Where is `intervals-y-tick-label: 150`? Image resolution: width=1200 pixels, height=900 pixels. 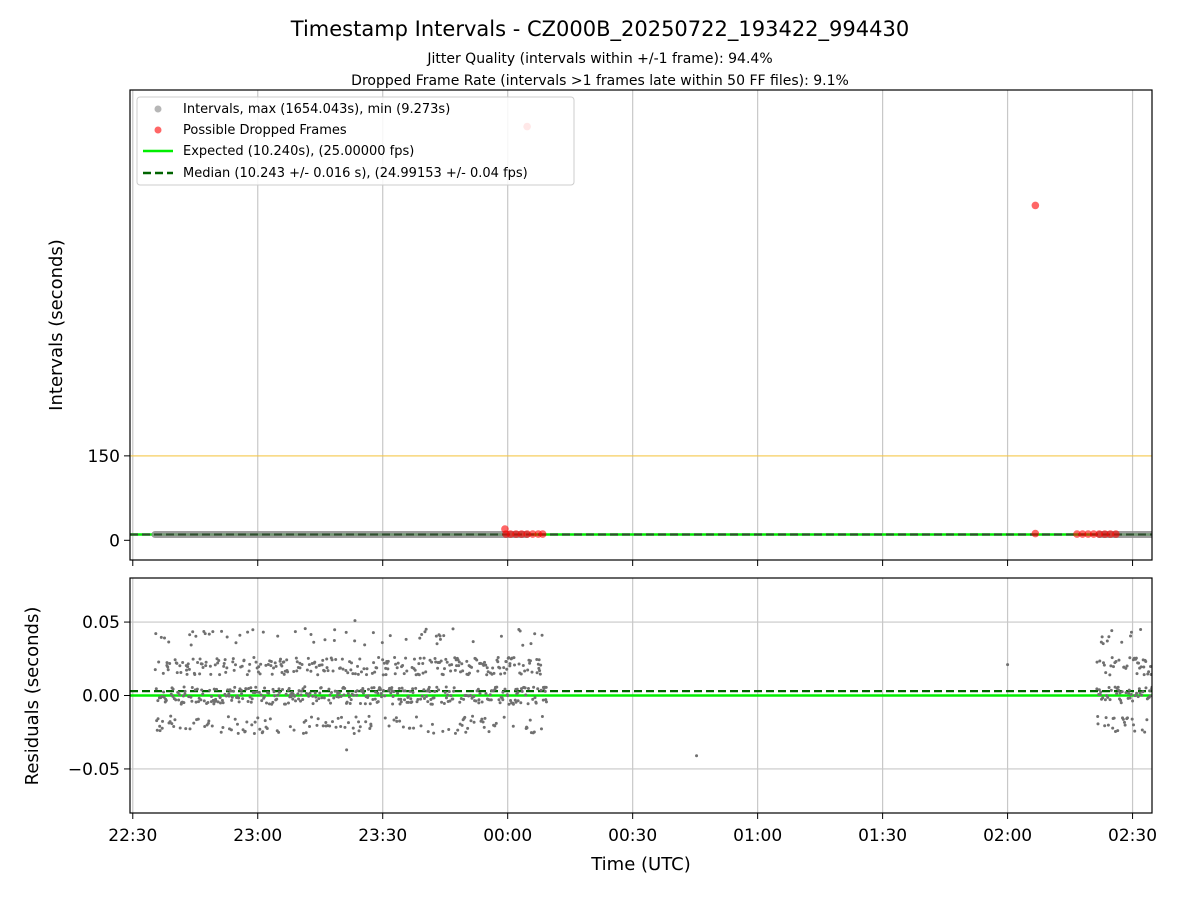
intervals-y-tick-label: 150 is located at coordinates (104, 457).